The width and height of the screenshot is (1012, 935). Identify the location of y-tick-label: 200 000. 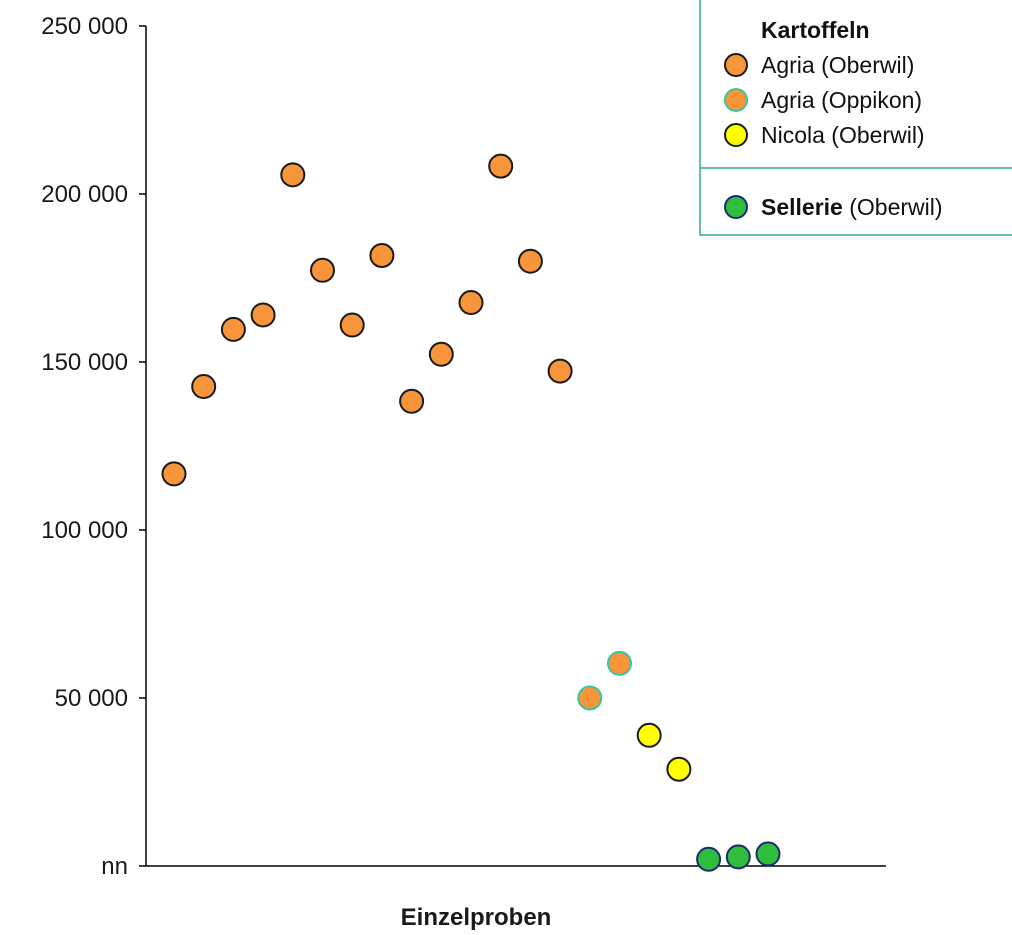
(84, 194).